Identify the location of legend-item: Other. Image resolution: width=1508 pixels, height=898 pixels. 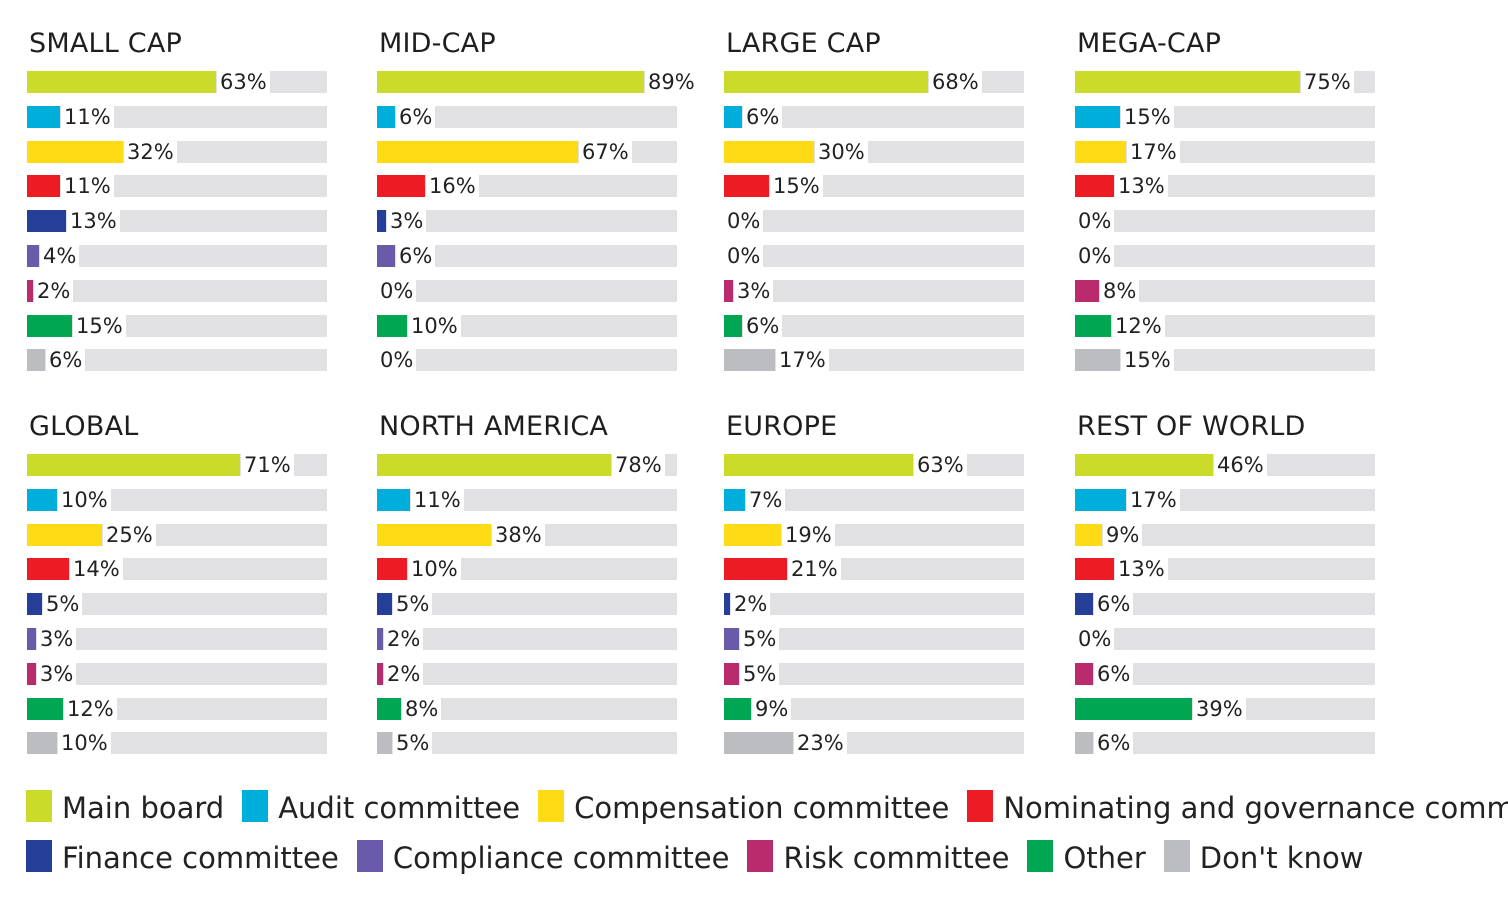
(1086, 858).